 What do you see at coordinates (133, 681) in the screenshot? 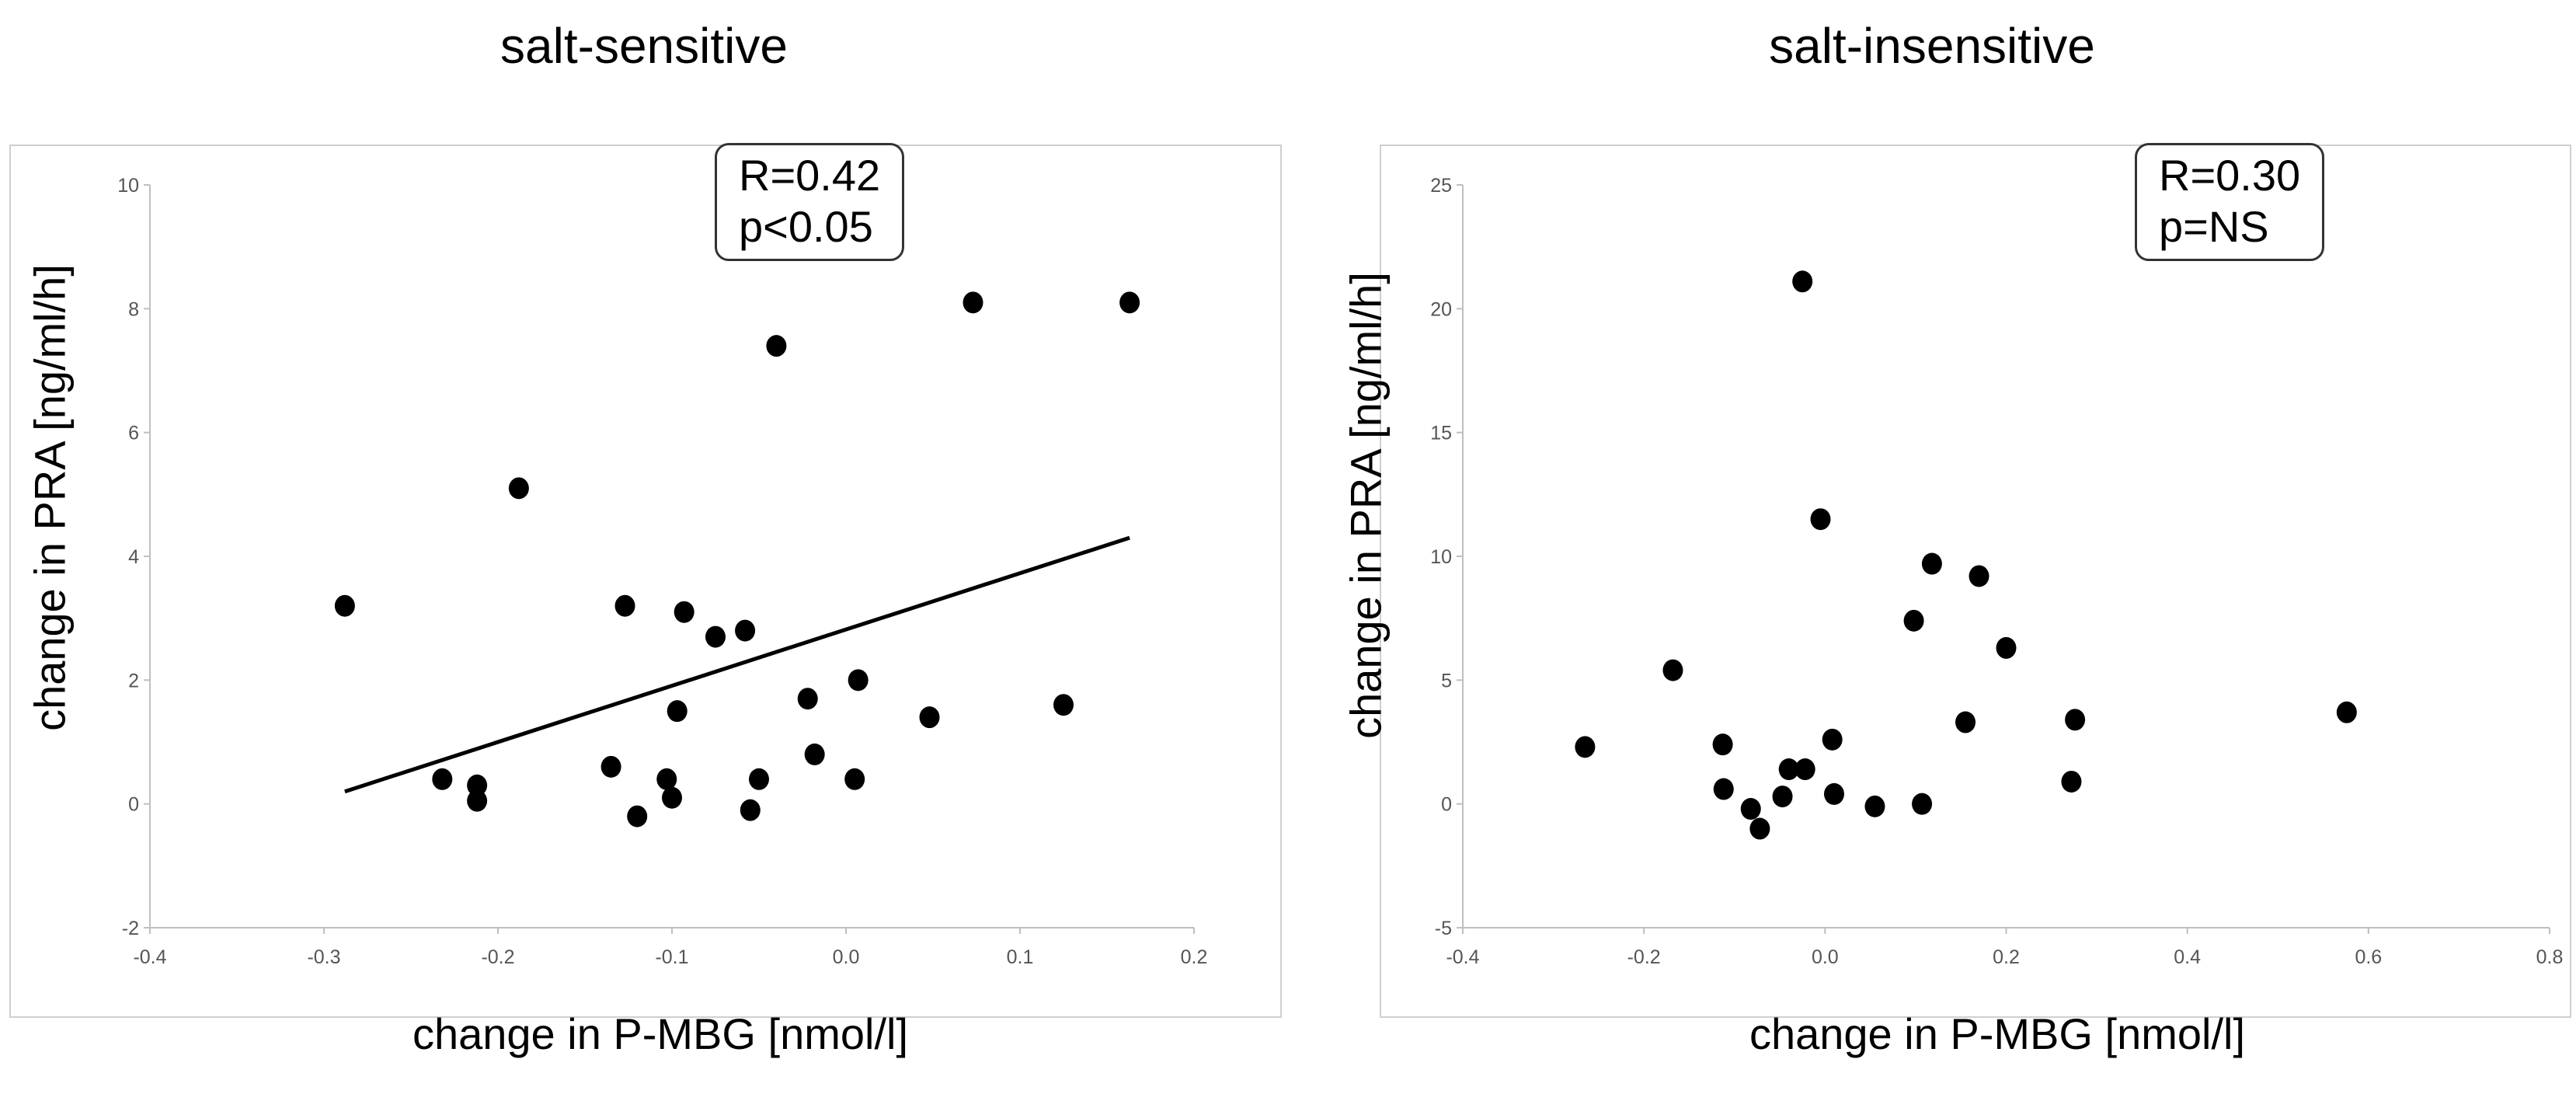
I see `y-tick-label: 2` at bounding box center [133, 681].